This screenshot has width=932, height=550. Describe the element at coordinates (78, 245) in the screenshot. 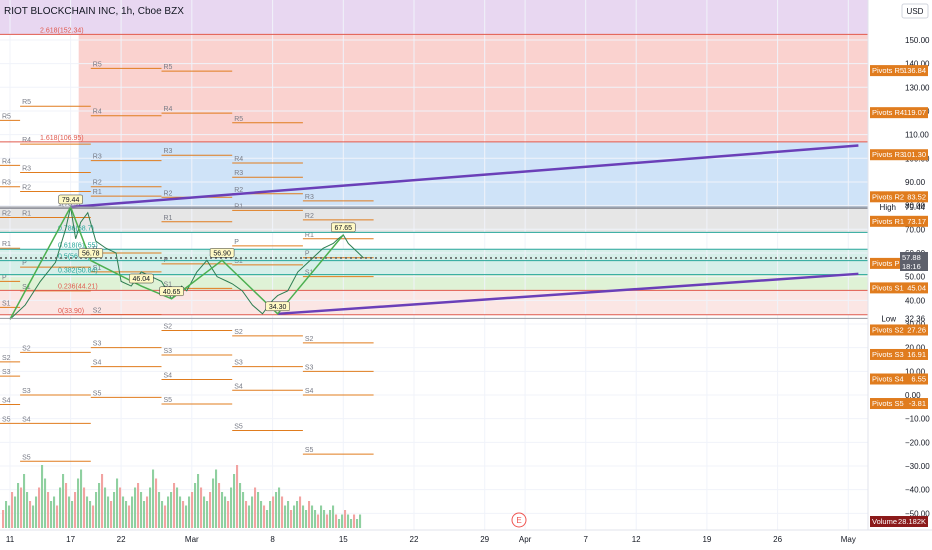

I see `fib-label: 0.618(61.55)` at that location.